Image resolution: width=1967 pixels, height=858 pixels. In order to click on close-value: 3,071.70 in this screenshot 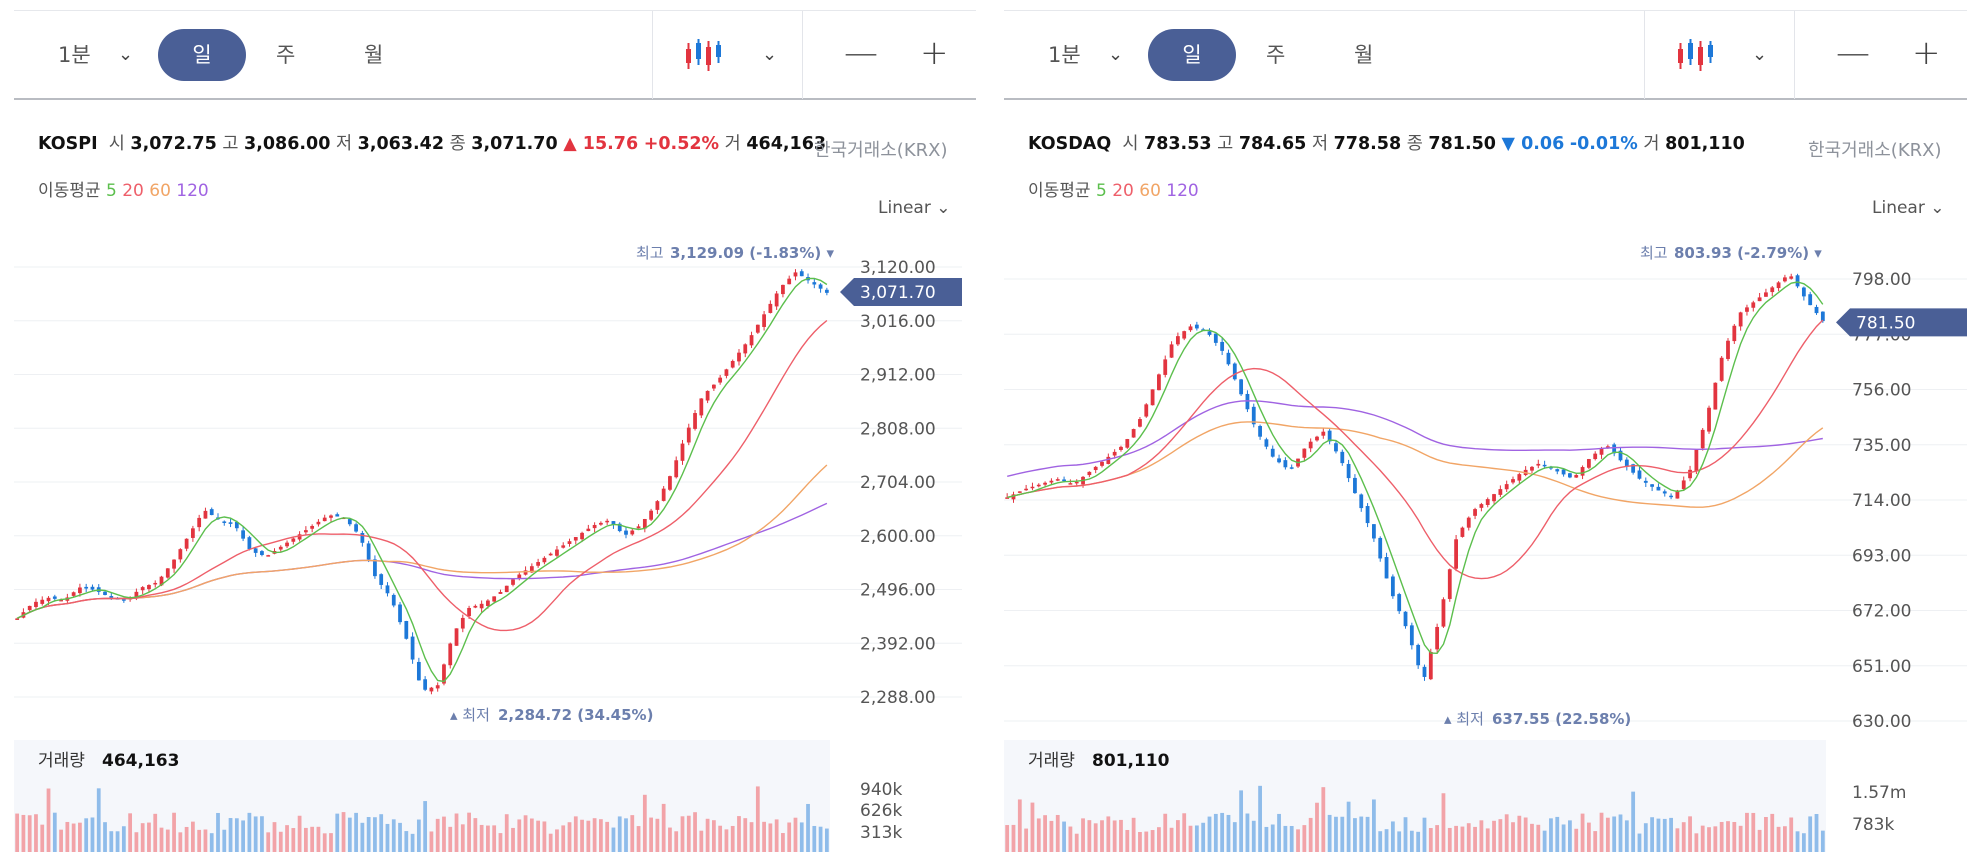, I will do `click(514, 144)`.